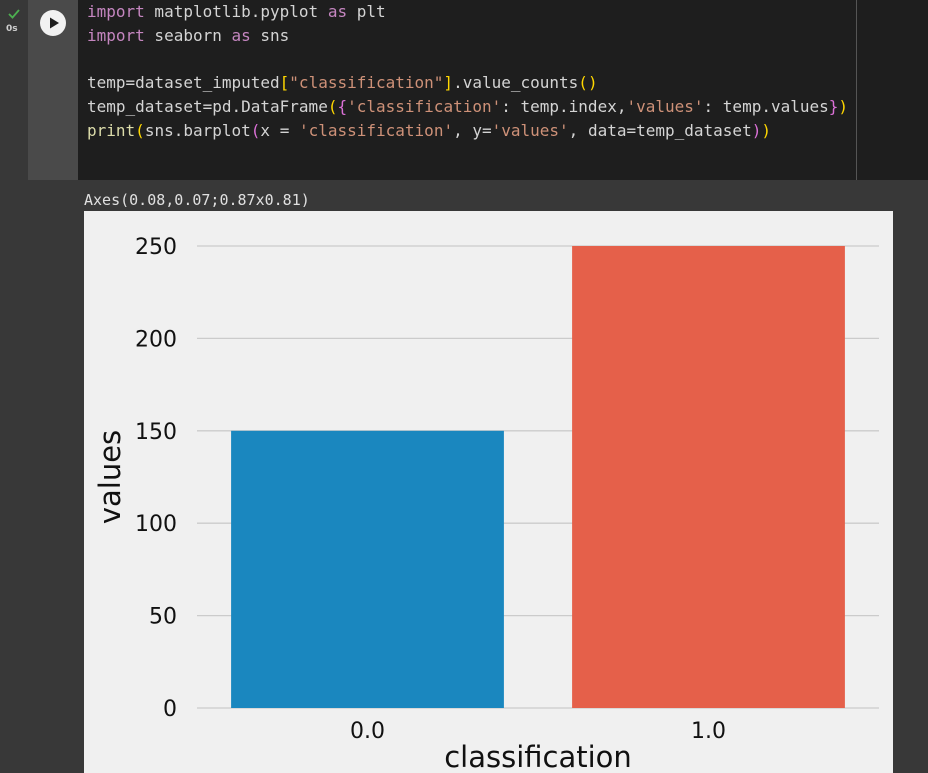  What do you see at coordinates (156, 339) in the screenshot?
I see `y-tick-label: 200` at bounding box center [156, 339].